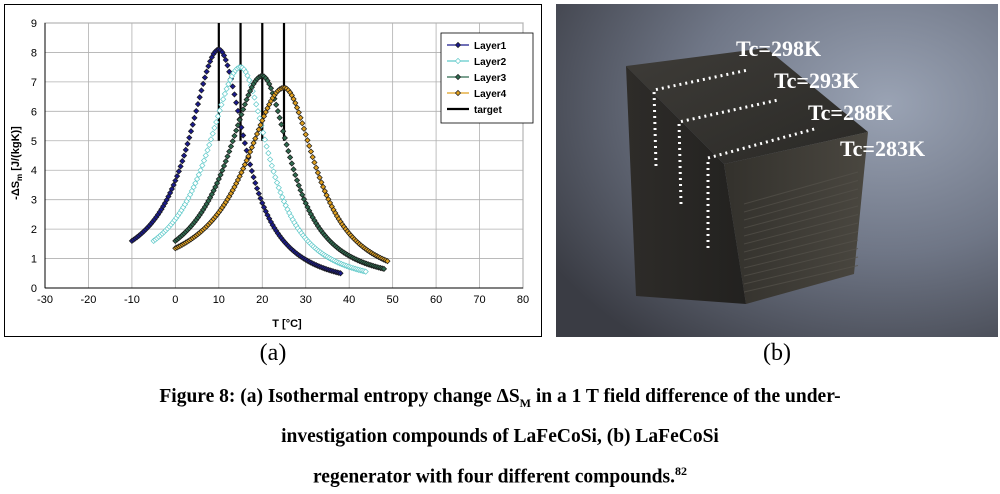  Describe the element at coordinates (778, 48) in the screenshot. I see `curie-label-298: Tc=298K` at that location.